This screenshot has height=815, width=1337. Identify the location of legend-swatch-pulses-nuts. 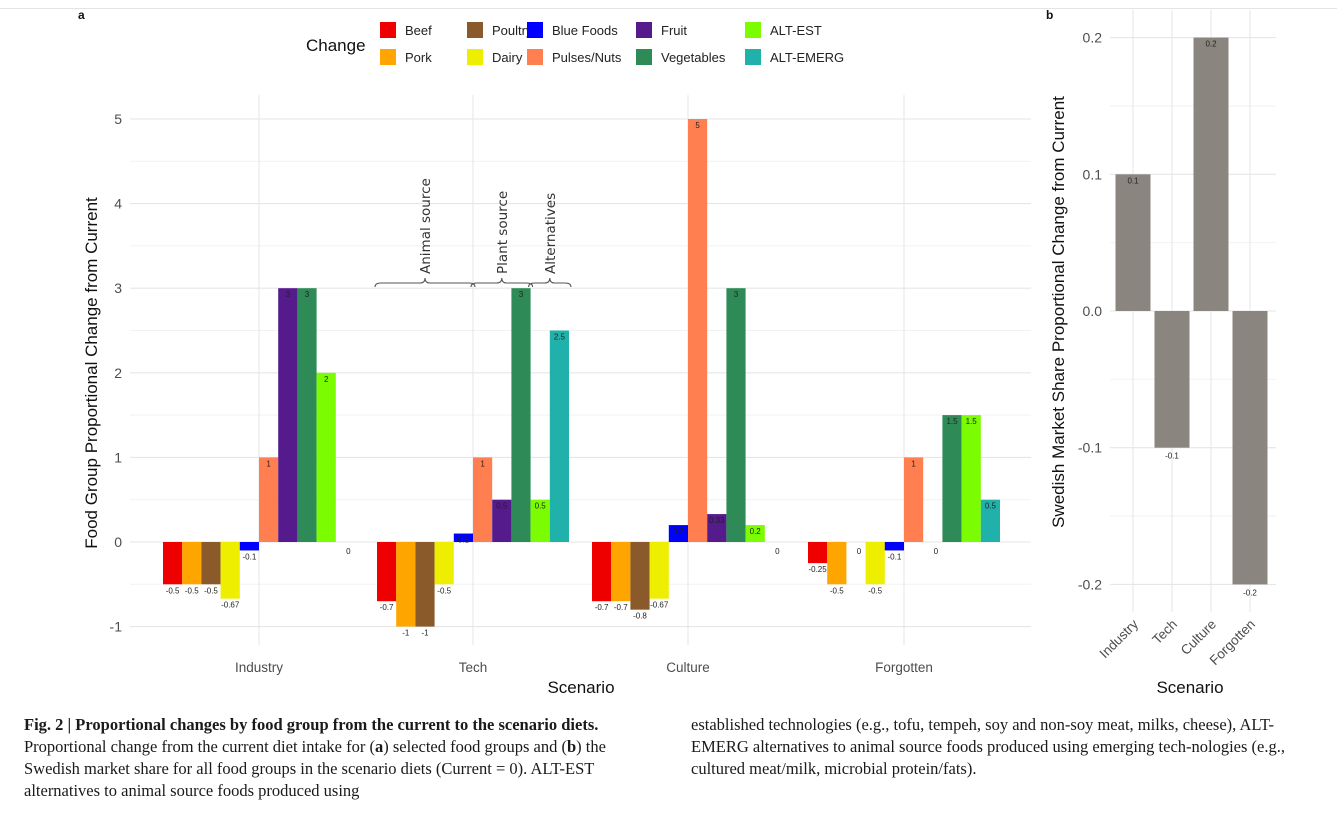
(535, 57).